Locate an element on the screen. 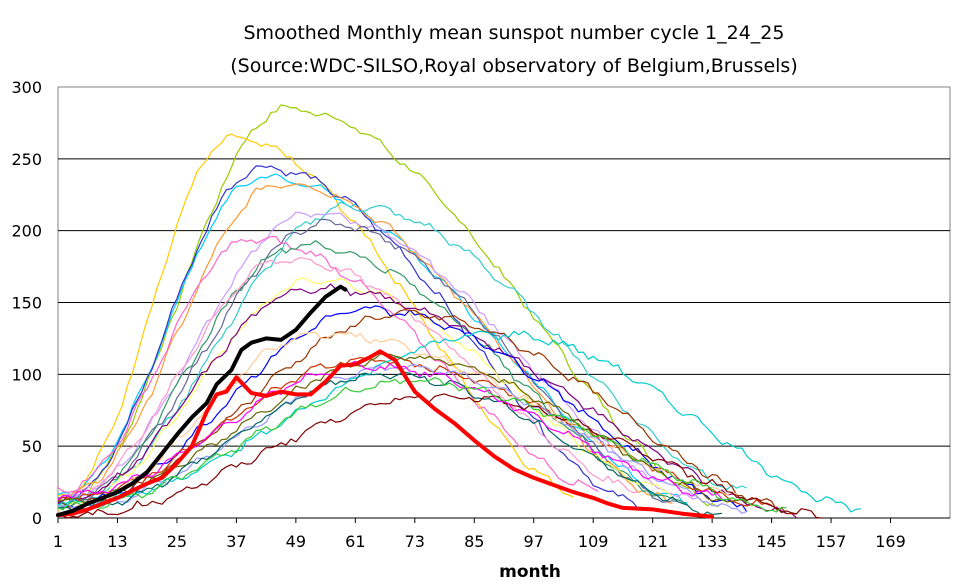 This screenshot has height=588, width=972. x-tick-label: 61 is located at coordinates (355, 541).